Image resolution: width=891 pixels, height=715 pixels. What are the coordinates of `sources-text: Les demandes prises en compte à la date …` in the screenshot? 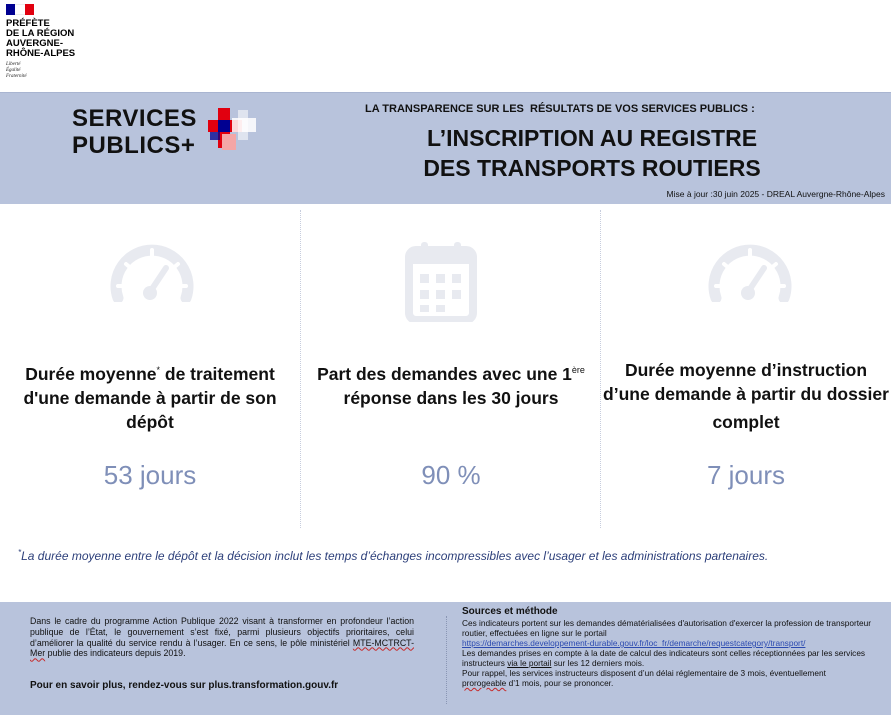 It's located at (667, 658).